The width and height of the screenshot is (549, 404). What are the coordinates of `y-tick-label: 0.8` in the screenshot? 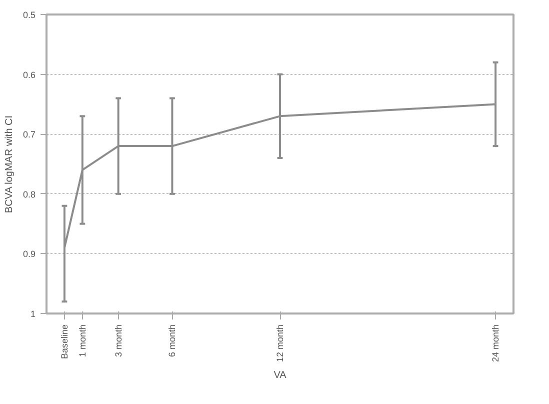 It's located at (29, 194).